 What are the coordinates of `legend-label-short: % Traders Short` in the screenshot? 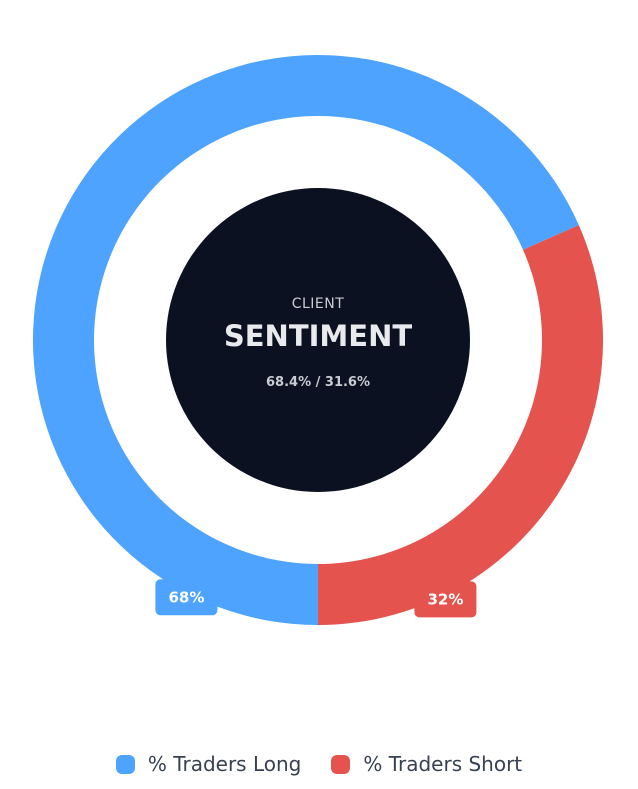 It's located at (443, 764).